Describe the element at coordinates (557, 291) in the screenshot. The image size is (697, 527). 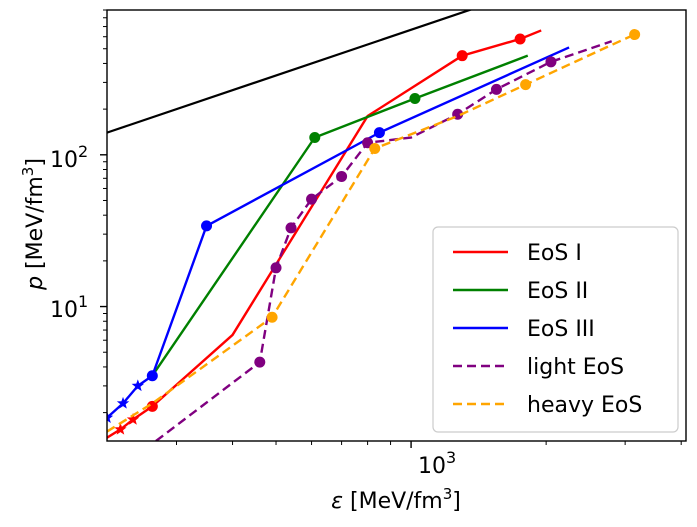
I see `legend-label-eos-2: EoS II` at that location.